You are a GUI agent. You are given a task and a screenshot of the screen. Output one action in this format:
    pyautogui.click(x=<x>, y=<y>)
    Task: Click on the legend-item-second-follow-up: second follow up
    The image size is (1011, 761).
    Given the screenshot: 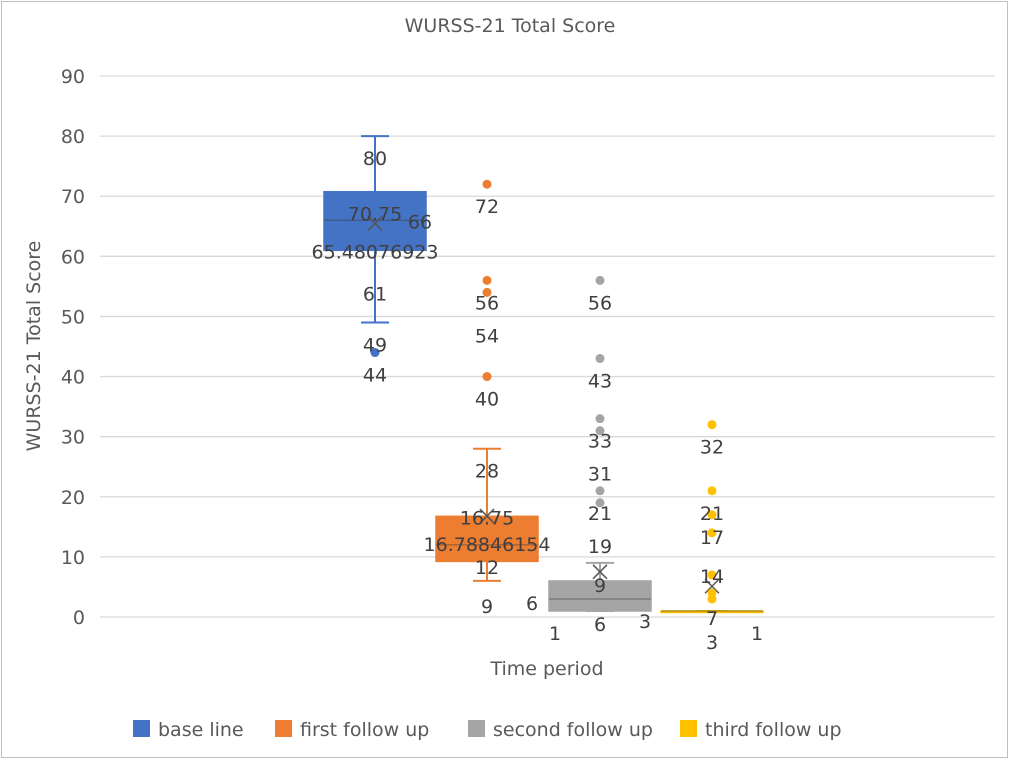 What is the action you would take?
    pyautogui.click(x=560, y=730)
    